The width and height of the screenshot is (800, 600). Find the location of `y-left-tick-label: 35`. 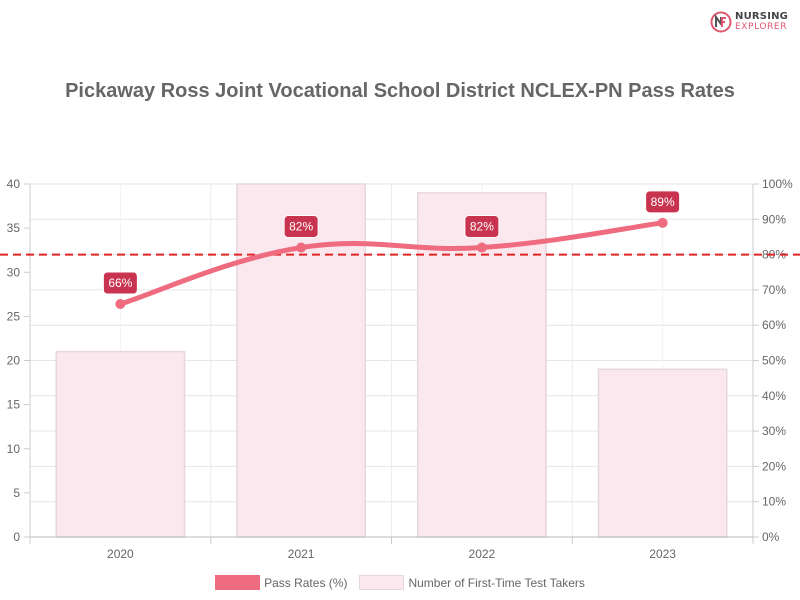

y-left-tick-label: 35 is located at coordinates (14, 228).